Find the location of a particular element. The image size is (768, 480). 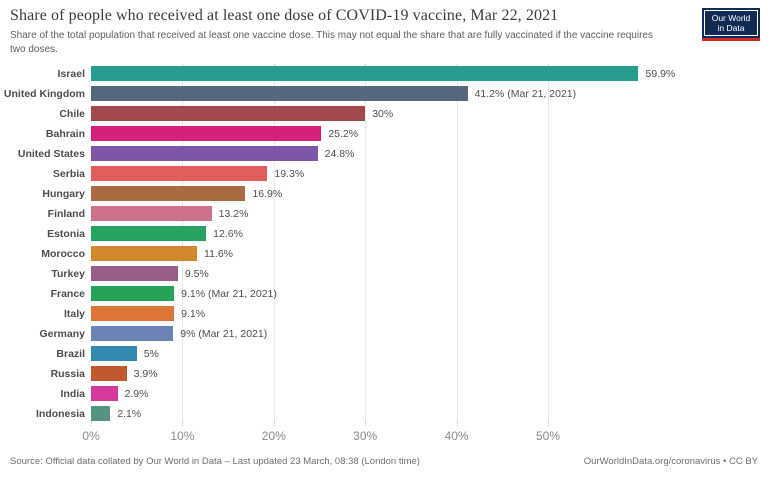

owid-logo: Our World in Data is located at coordinates (731, 24).